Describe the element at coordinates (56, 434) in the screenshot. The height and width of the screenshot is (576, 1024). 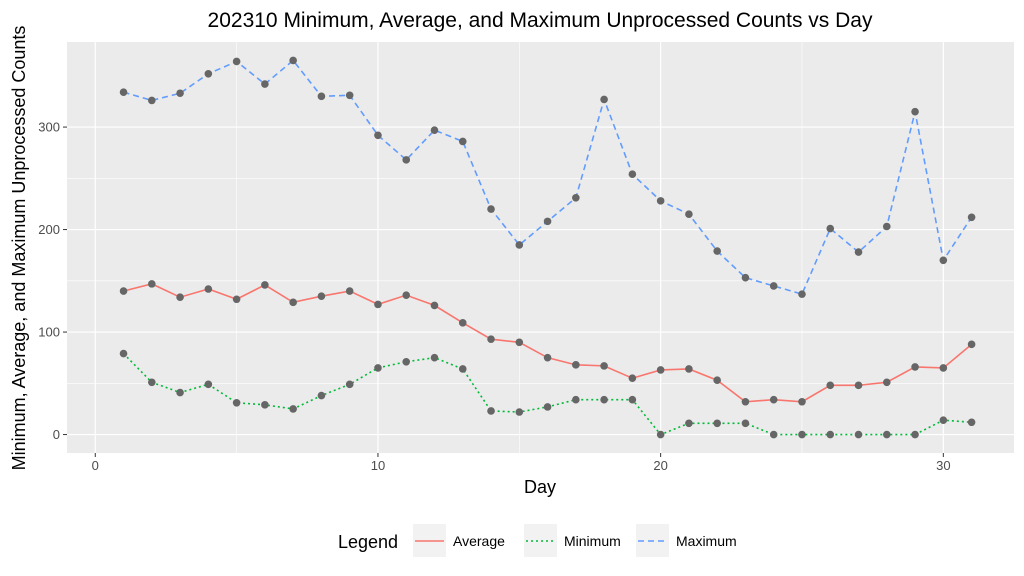
I see `y-tick-label: 0` at that location.